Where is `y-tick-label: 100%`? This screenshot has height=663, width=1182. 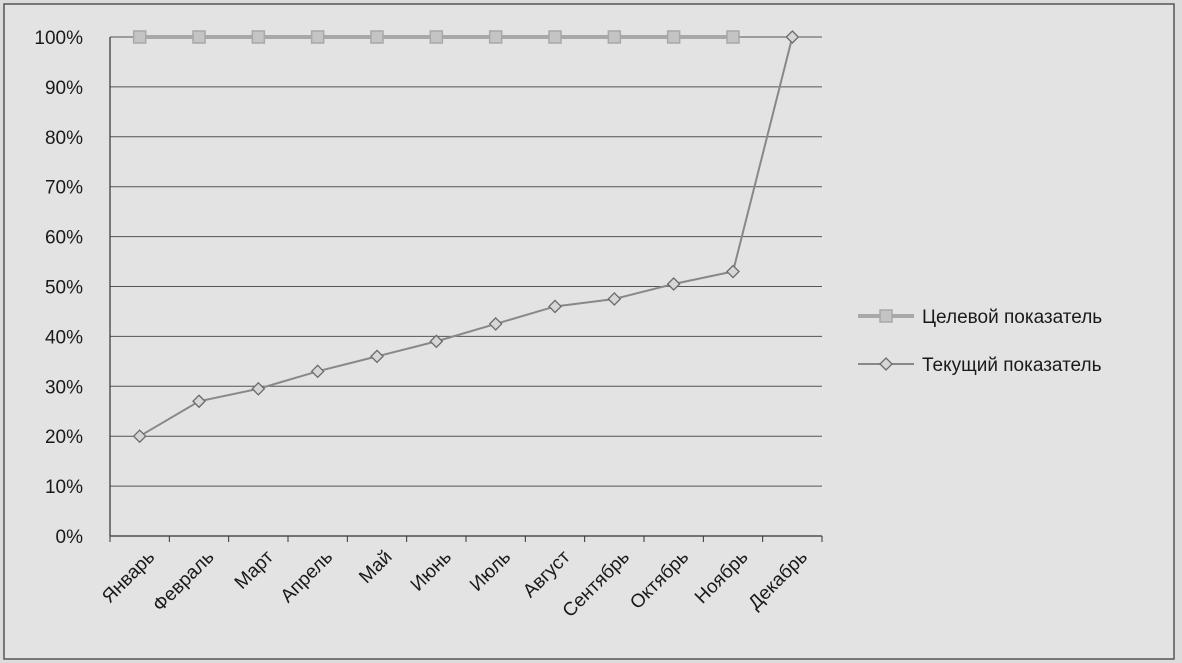 y-tick-label: 100% is located at coordinates (58, 38).